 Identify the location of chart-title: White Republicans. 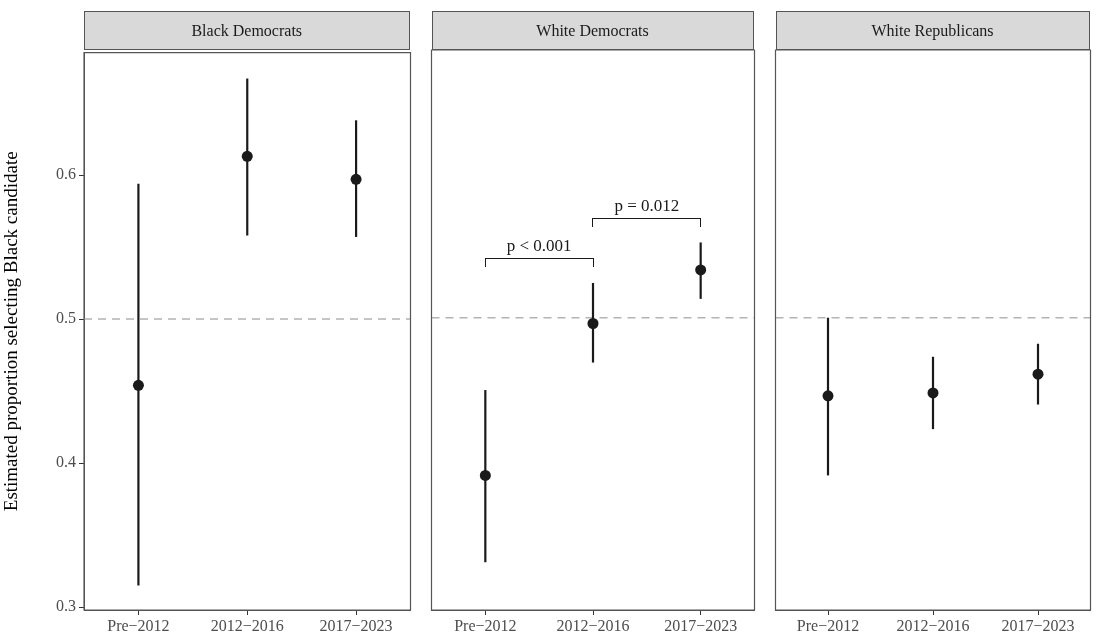
(932, 30).